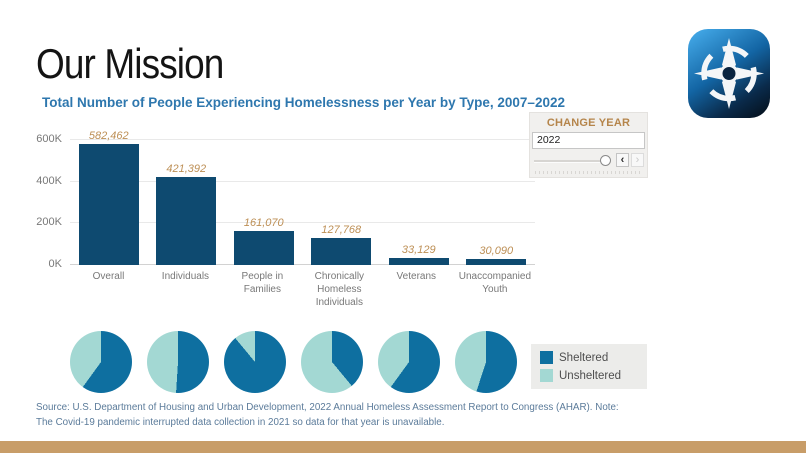 This screenshot has height=453, width=806. I want to click on change-year-header: CHANGE YEAR, so click(588, 123).